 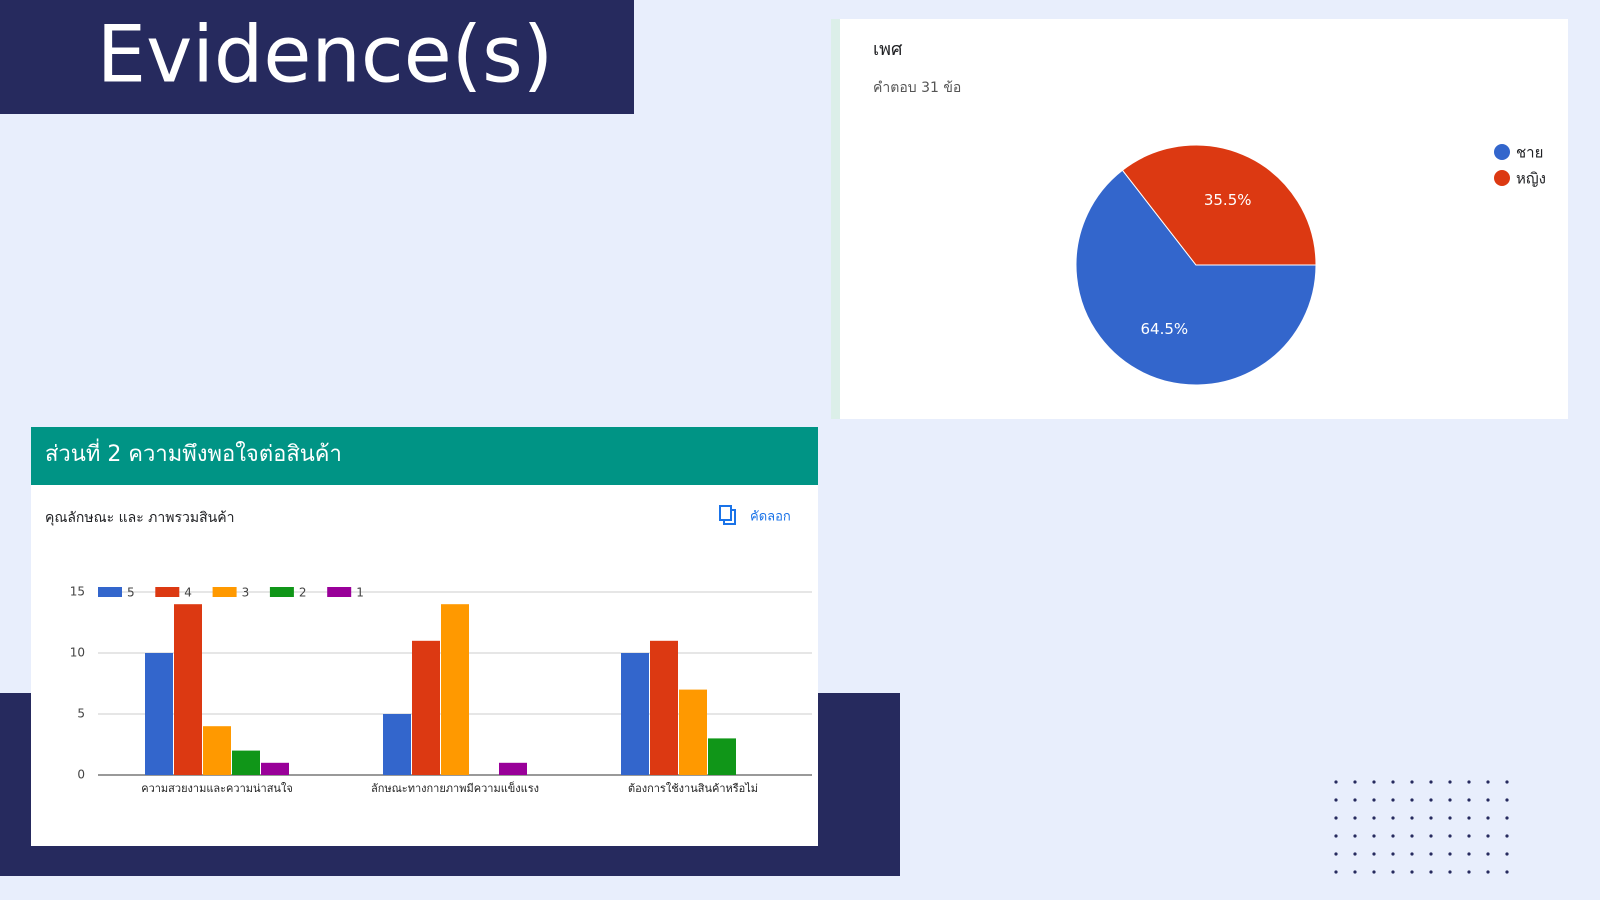 What do you see at coordinates (193, 452) in the screenshot?
I see `section-title: ส่วนที่ 2 ความพึงพอใจต่อสินค้า` at bounding box center [193, 452].